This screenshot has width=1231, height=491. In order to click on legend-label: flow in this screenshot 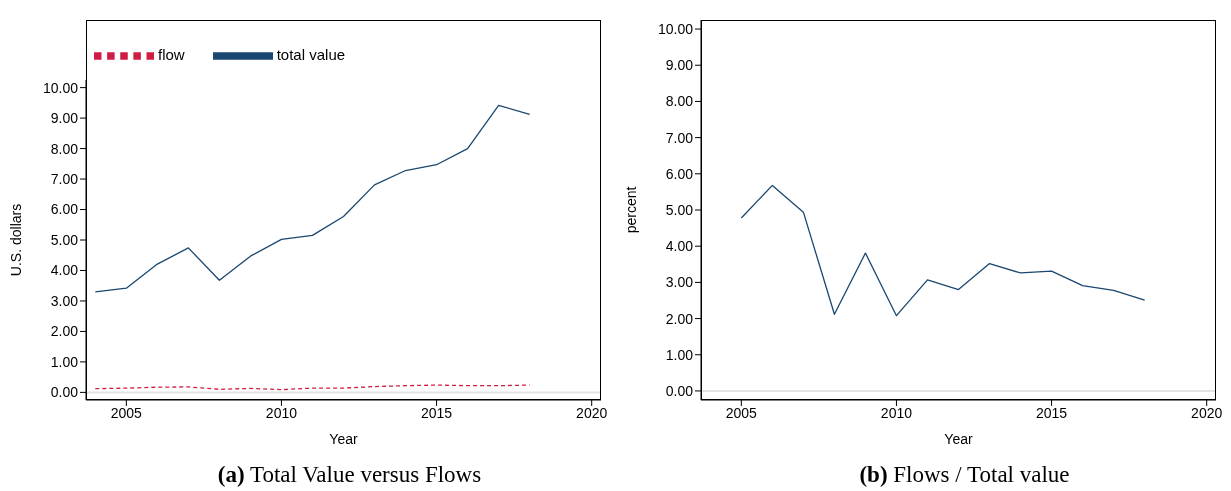, I will do `click(171, 54)`.